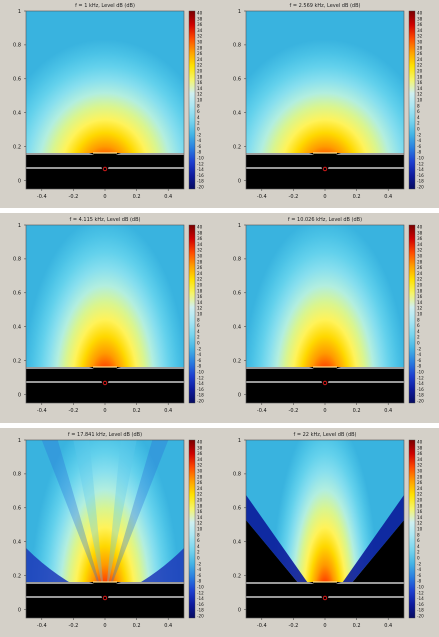 The image size is (439, 637). I want to click on colorbar-tick-label: -6, so click(419, 360).